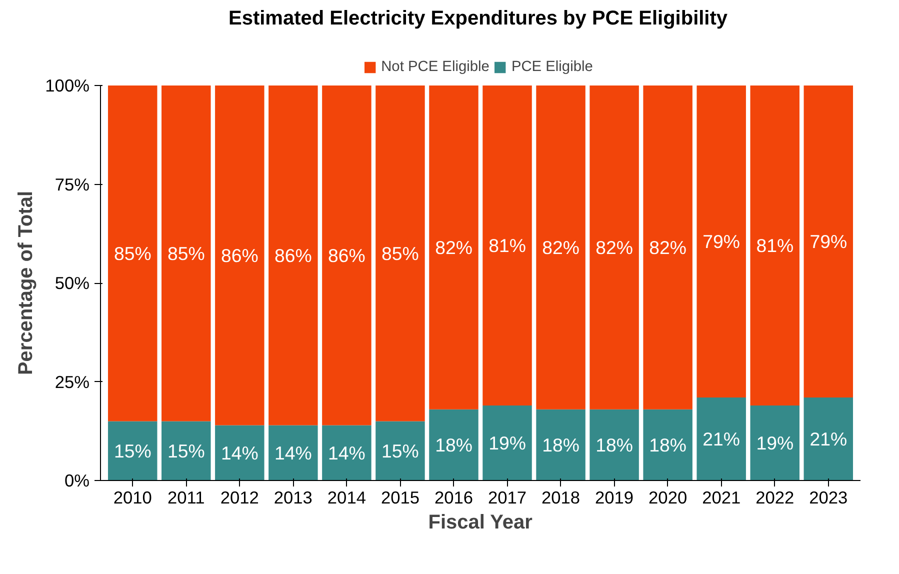  I want to click on x-tick-label: 2012, so click(239, 498).